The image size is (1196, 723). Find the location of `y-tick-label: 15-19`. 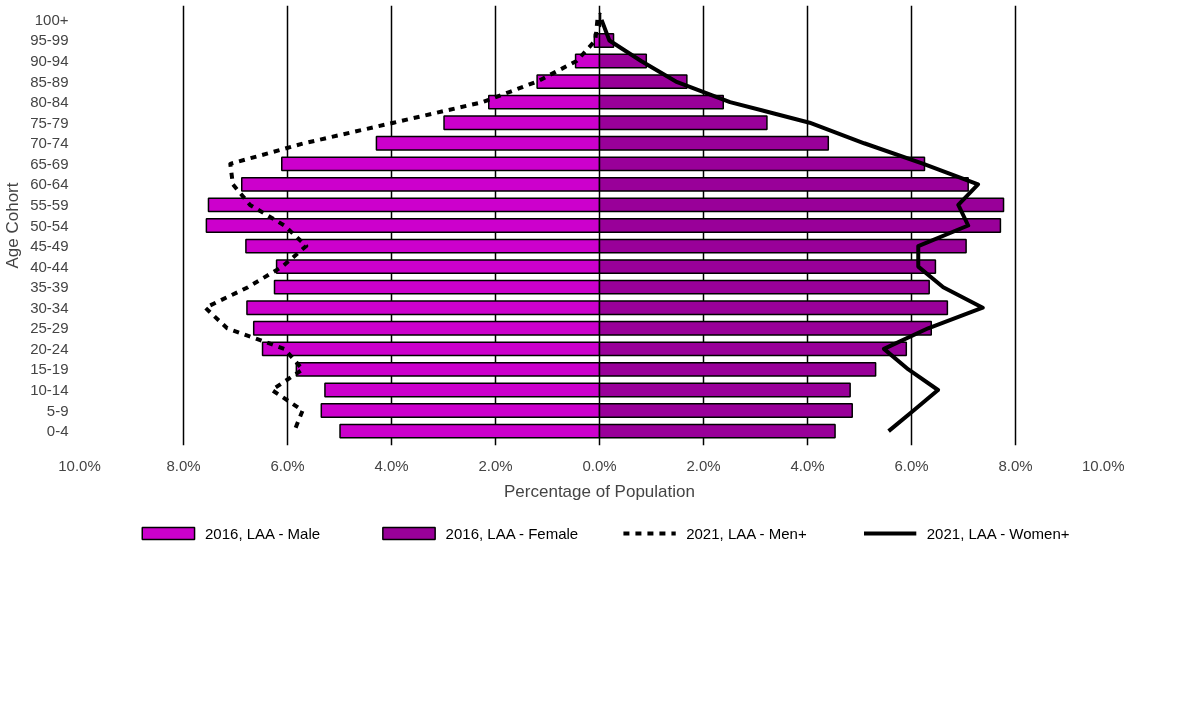

y-tick-label: 15-19 is located at coordinates (49, 369).